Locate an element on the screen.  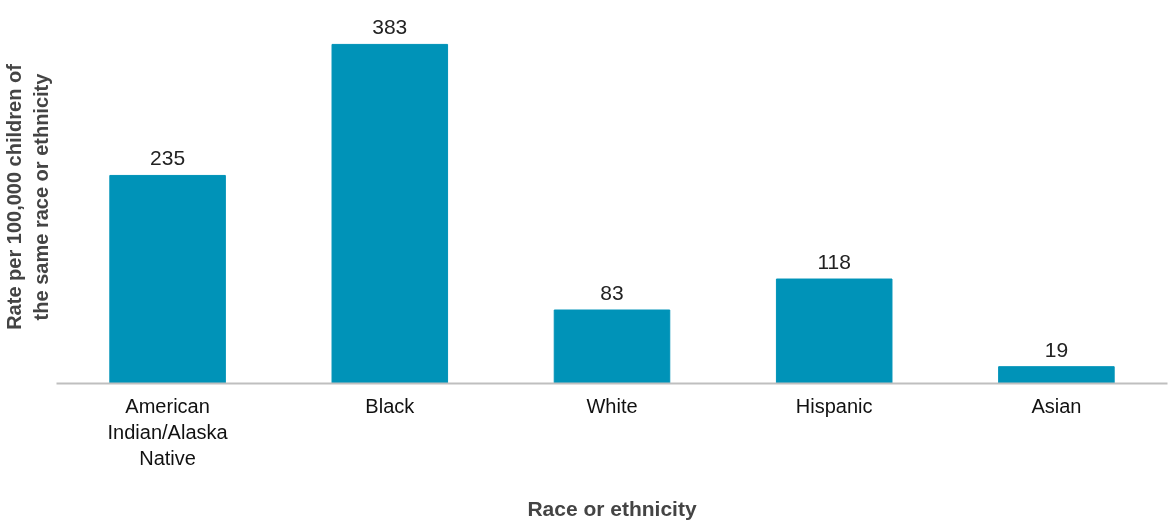
data-label: 118 is located at coordinates (834, 262).